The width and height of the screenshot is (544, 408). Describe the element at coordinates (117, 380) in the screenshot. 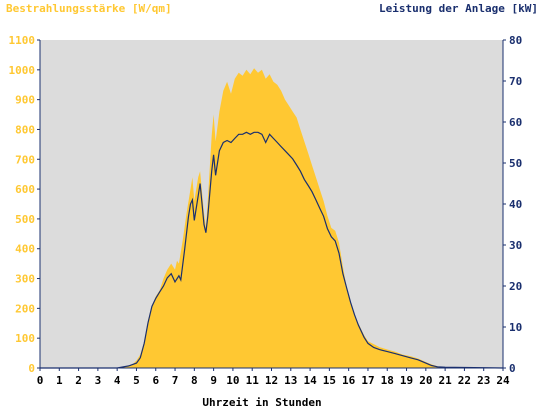

I see `x-tick-label: 4` at that location.